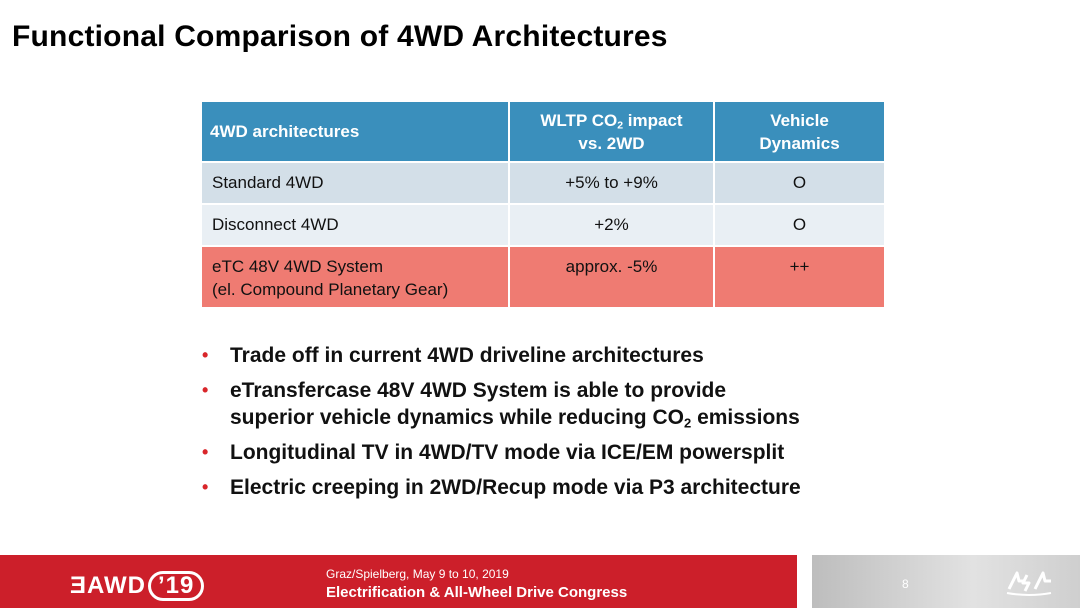 The height and width of the screenshot is (608, 1080). Describe the element at coordinates (355, 183) in the screenshot. I see `row-architecture: Standard 4WD` at that location.